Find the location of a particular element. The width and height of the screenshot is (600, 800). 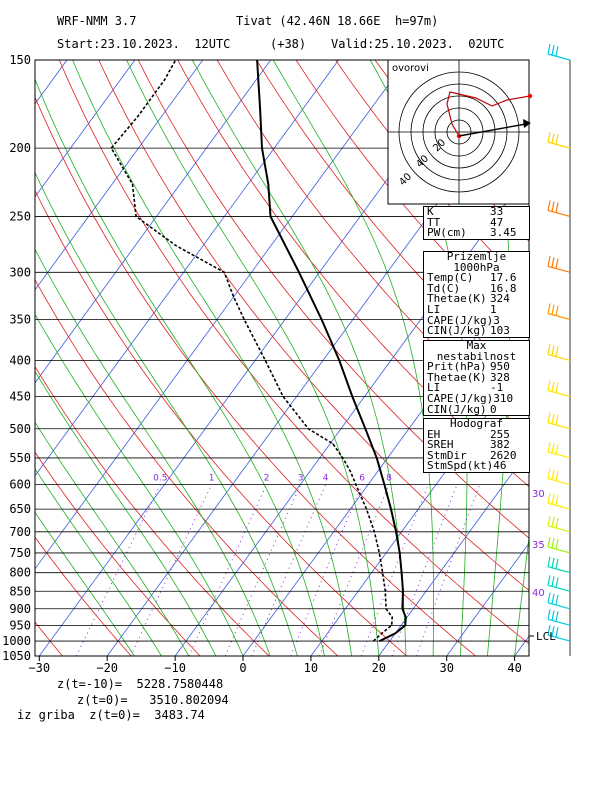

temperature-tick-label: 40 is located at coordinates (514, 668).